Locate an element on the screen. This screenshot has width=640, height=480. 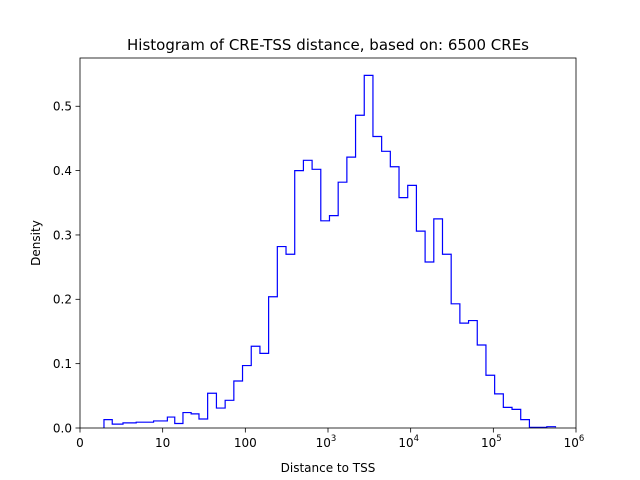
y-tick-label: 0.2 is located at coordinates (62, 300).